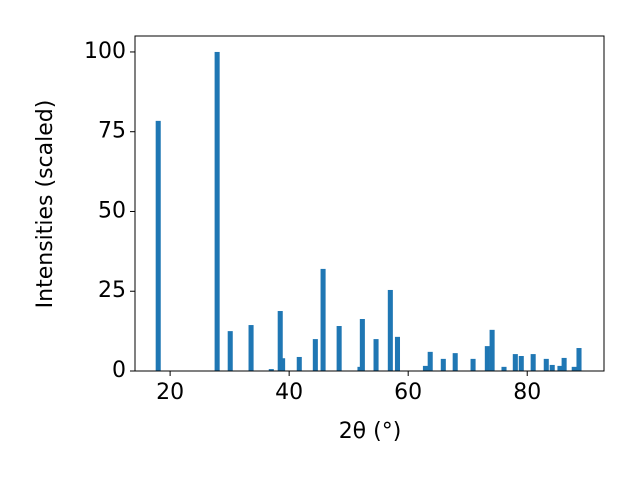  I want to click on y-axis-label: Intensities (scaled), so click(45, 204).